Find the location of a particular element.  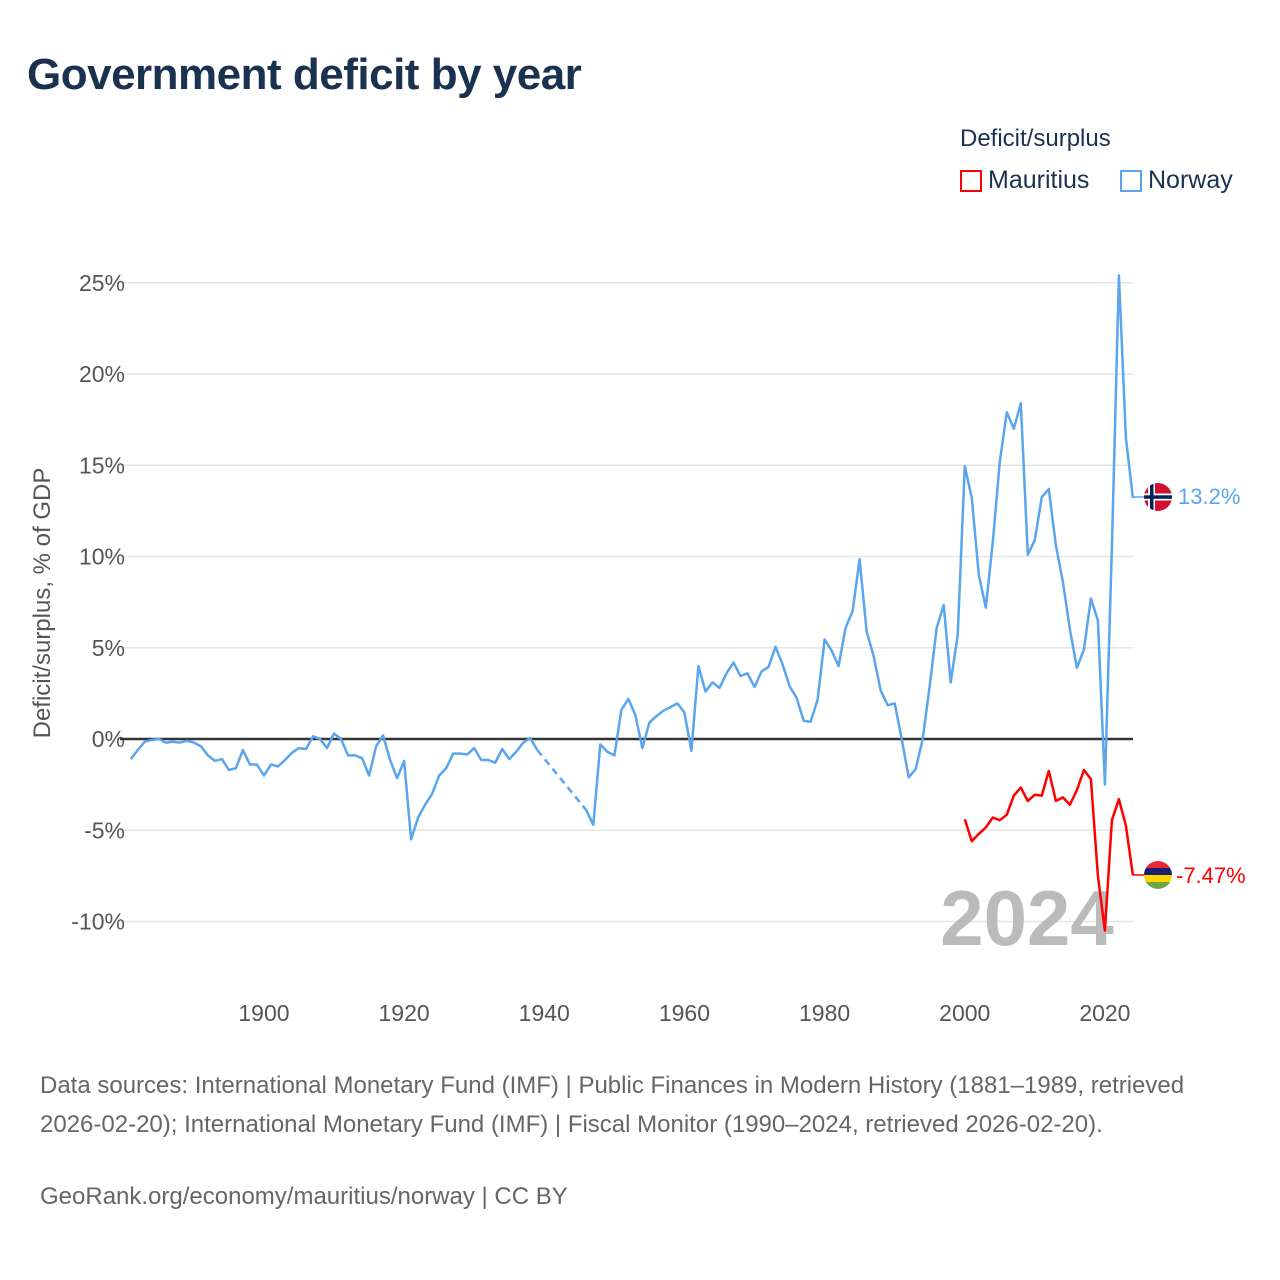

legend-swatch-mauritius is located at coordinates (971, 180).